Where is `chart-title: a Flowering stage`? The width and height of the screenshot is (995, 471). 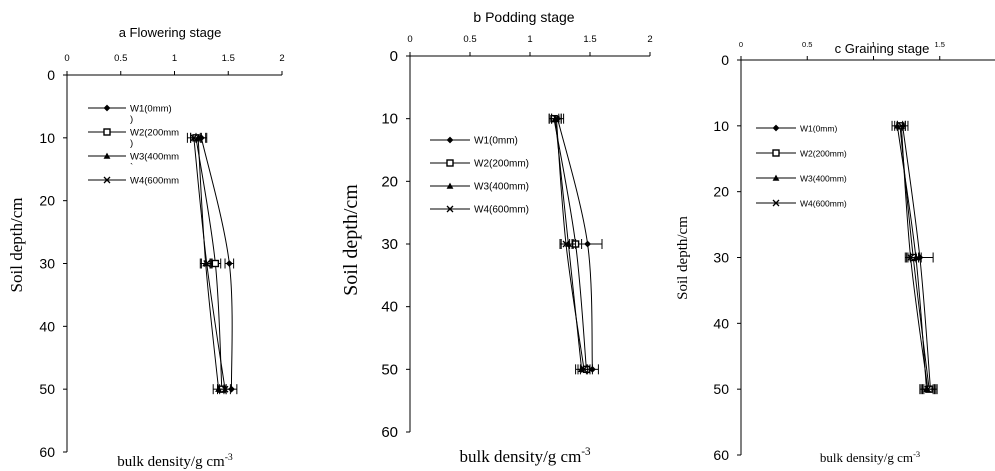 chart-title: a Flowering stage is located at coordinates (170, 32).